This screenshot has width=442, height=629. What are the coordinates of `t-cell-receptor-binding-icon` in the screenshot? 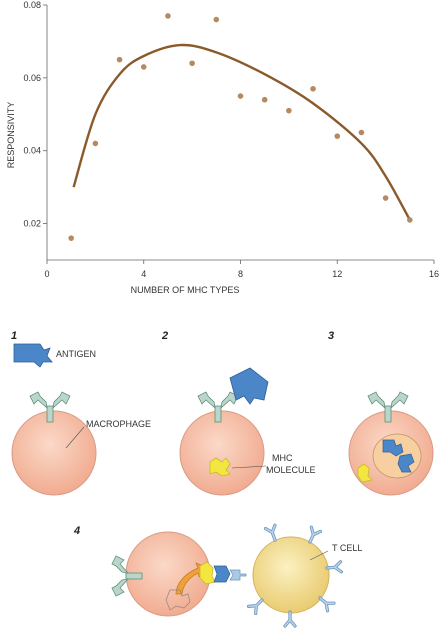 It's located at (238, 575).